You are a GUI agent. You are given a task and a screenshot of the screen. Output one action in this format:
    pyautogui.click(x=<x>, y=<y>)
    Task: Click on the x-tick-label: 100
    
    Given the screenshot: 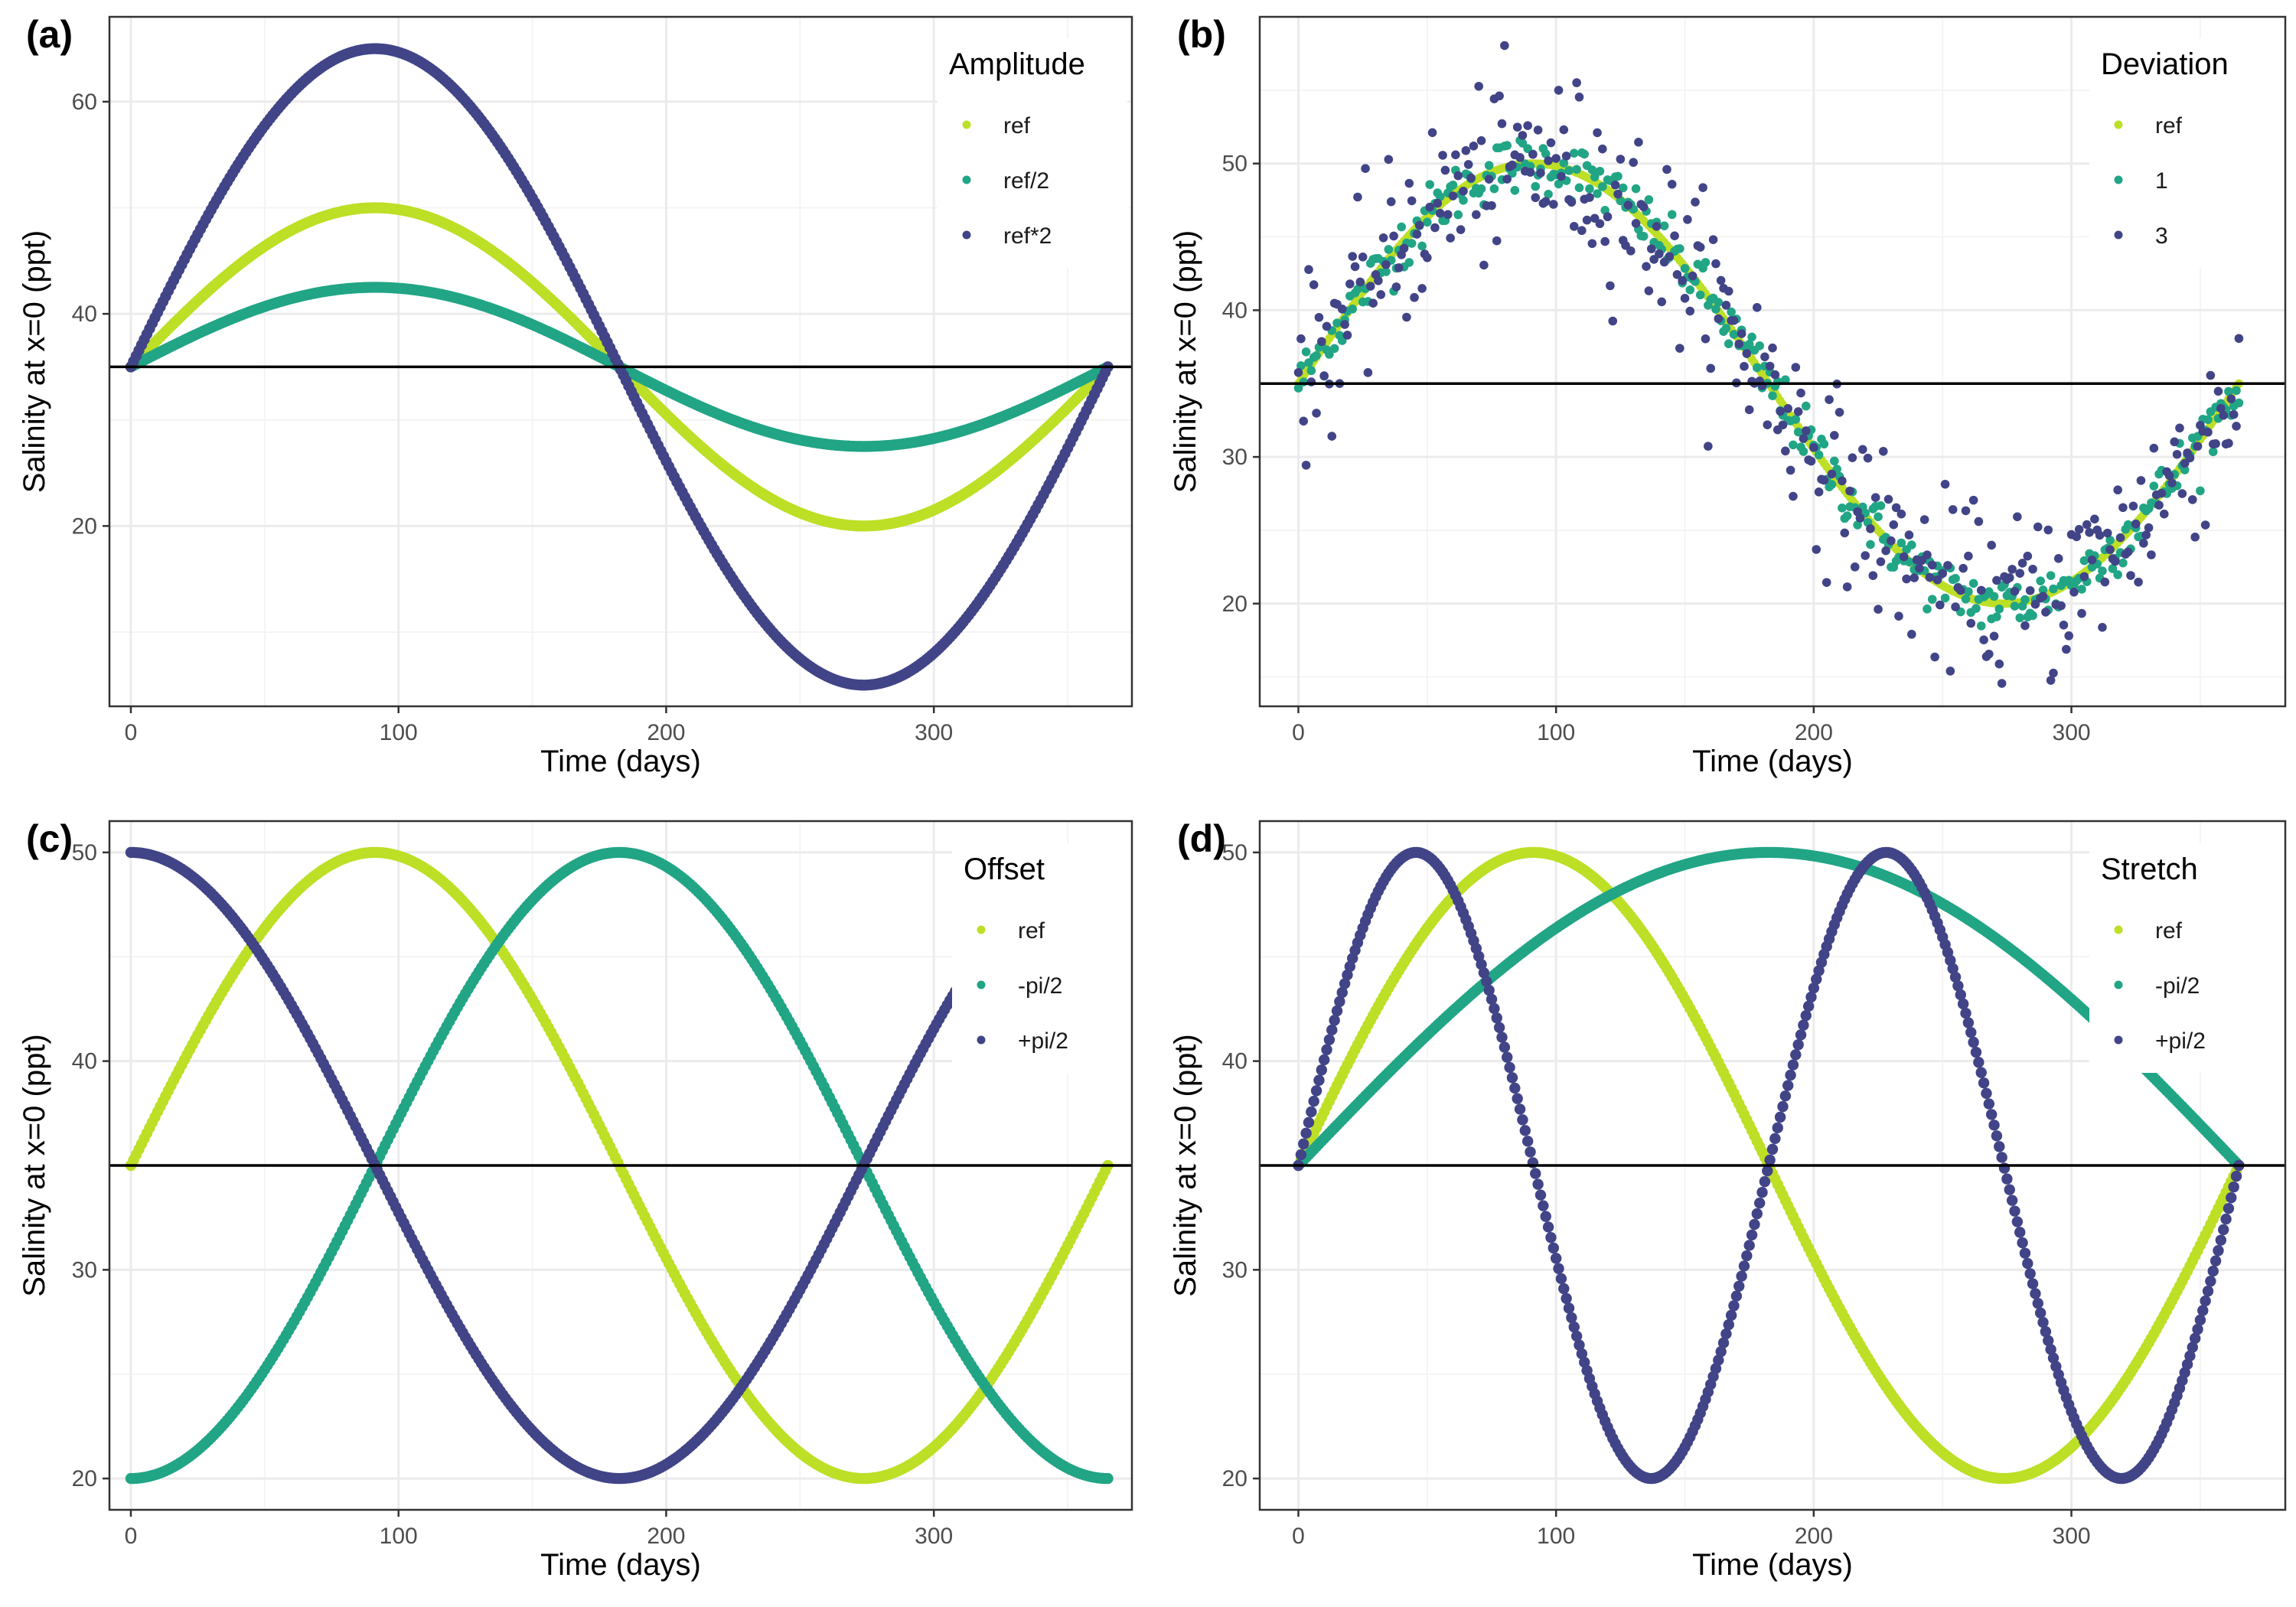 What is the action you would take?
    pyautogui.click(x=1556, y=732)
    